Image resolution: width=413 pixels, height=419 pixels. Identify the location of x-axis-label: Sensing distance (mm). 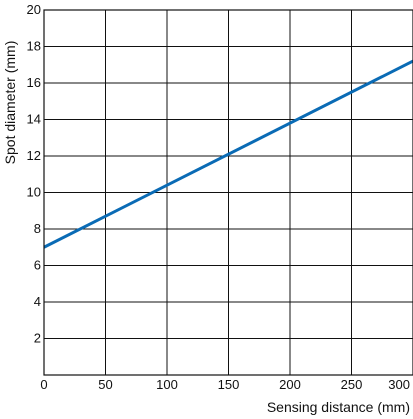
(338, 407).